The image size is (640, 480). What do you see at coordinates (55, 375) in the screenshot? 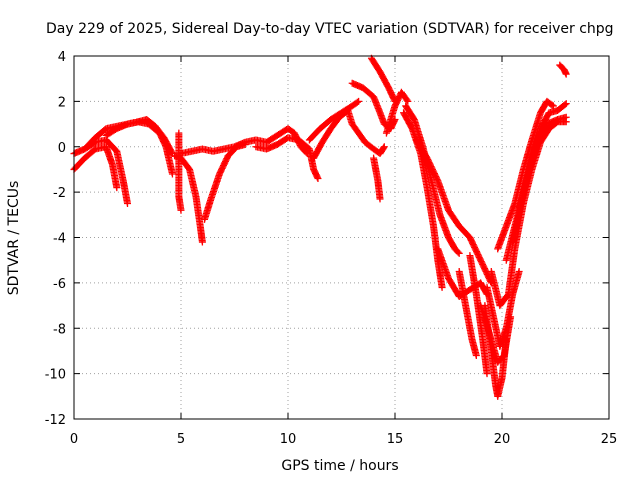
I see `y-tick-label: -10` at bounding box center [55, 375].